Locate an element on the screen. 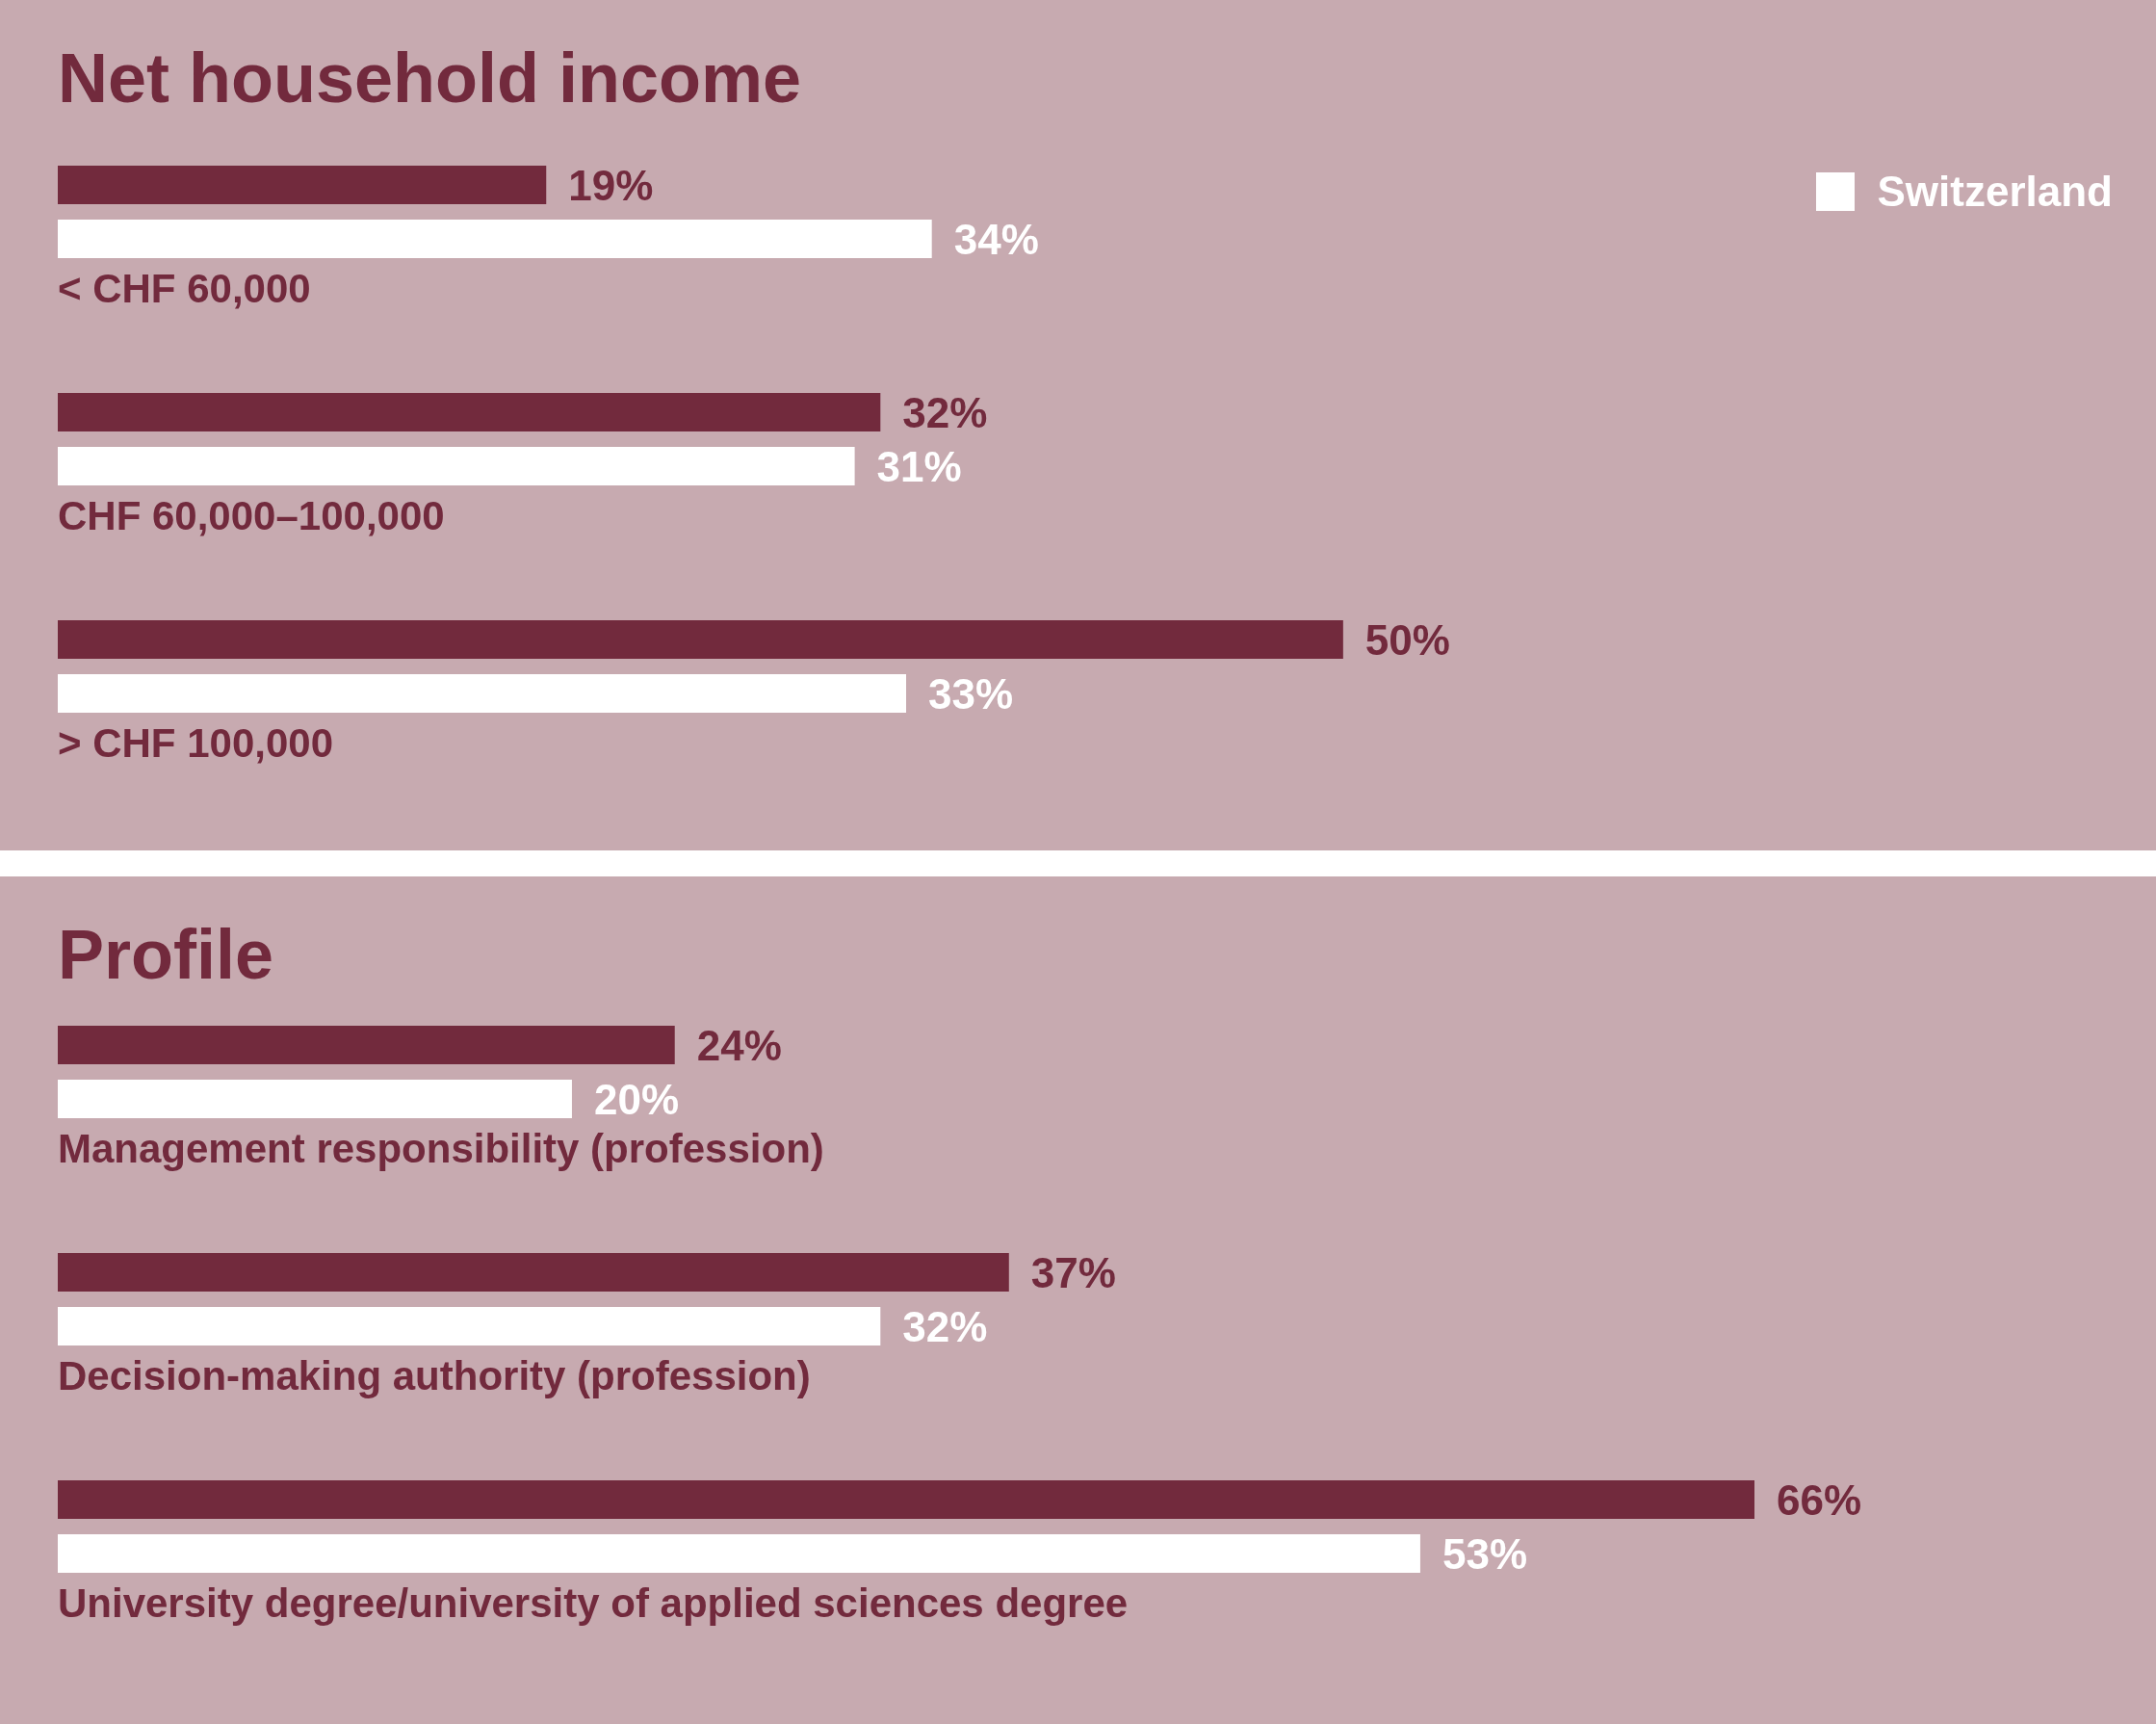 The height and width of the screenshot is (1724, 2156). y-tick-label: > CHF 100,000 is located at coordinates (196, 742).